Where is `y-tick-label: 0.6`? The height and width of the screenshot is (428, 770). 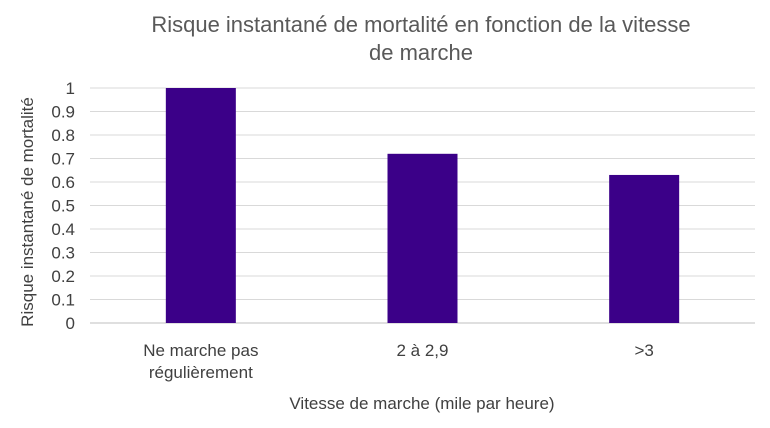
y-tick-label: 0.6 is located at coordinates (63, 182).